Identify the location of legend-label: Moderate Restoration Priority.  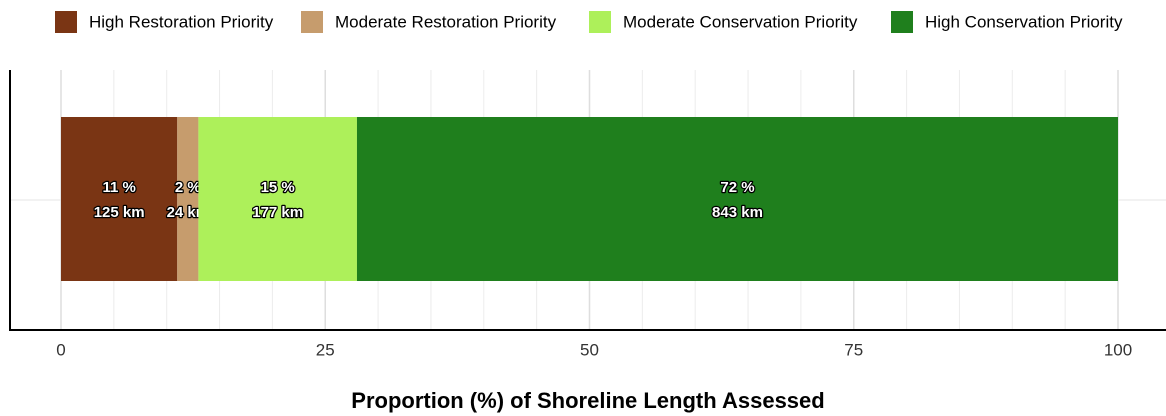
(446, 21).